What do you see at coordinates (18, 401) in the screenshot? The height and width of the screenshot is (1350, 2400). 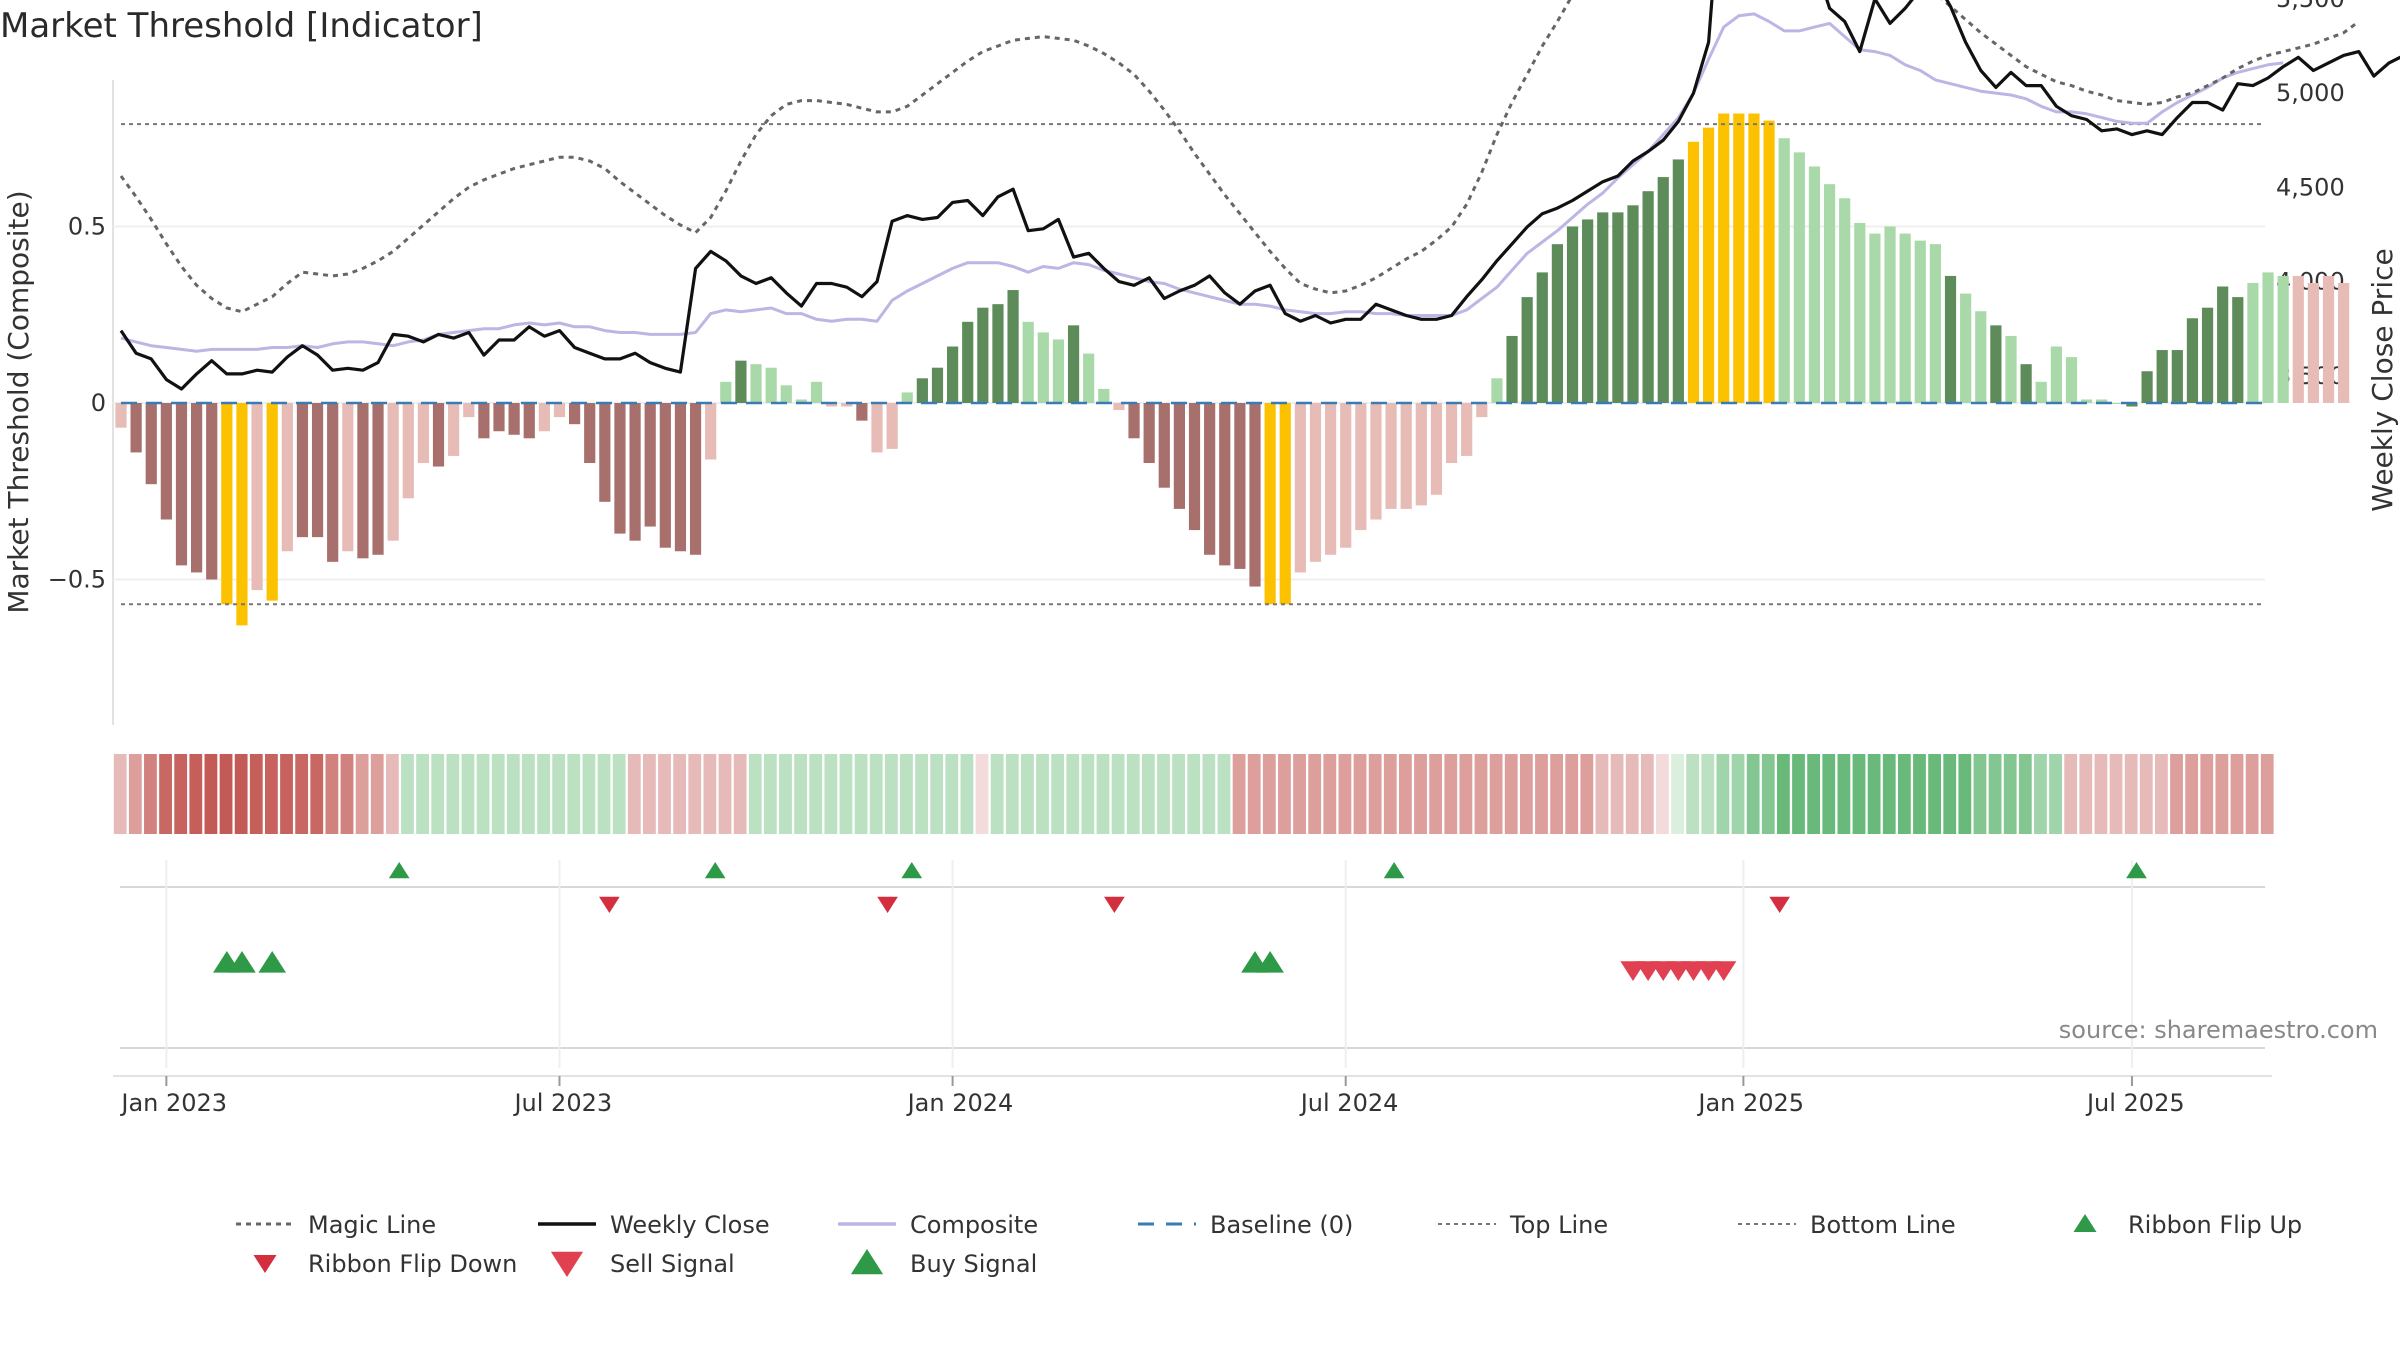 I see `y-axis-label-left: Market Threshold (Composite)` at bounding box center [18, 401].